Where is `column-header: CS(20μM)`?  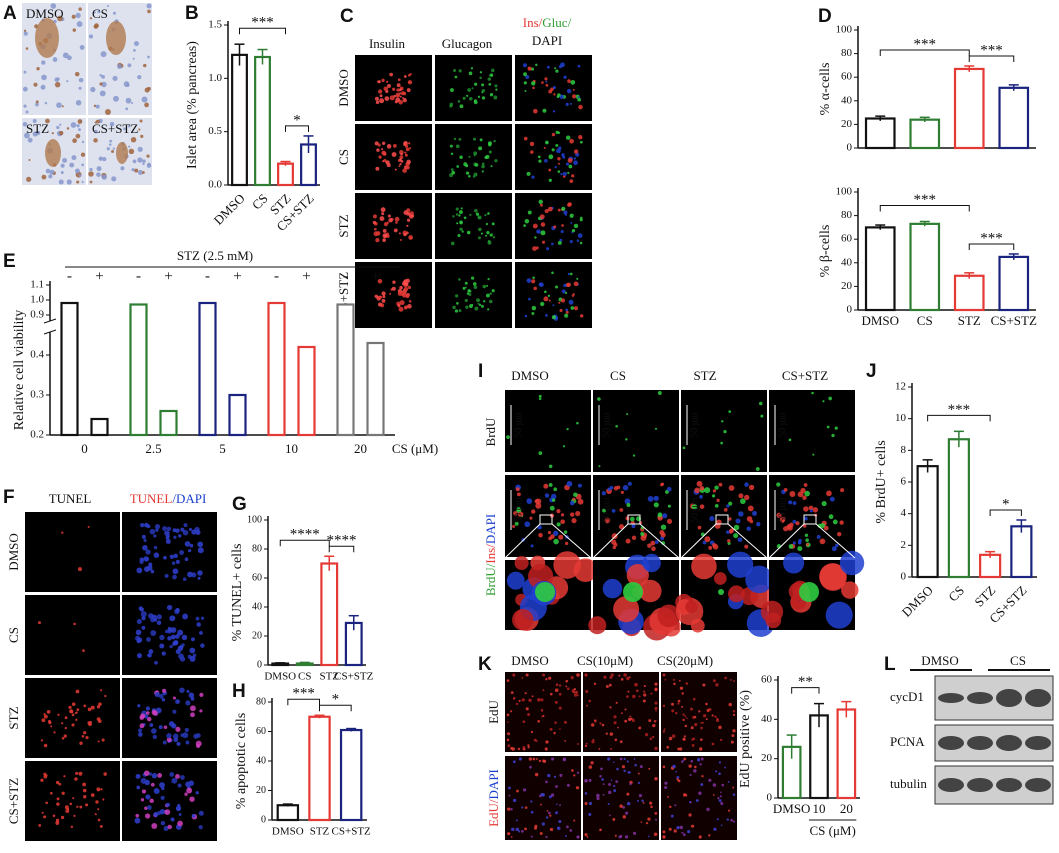
column-header: CS(20μM) is located at coordinates (685, 660).